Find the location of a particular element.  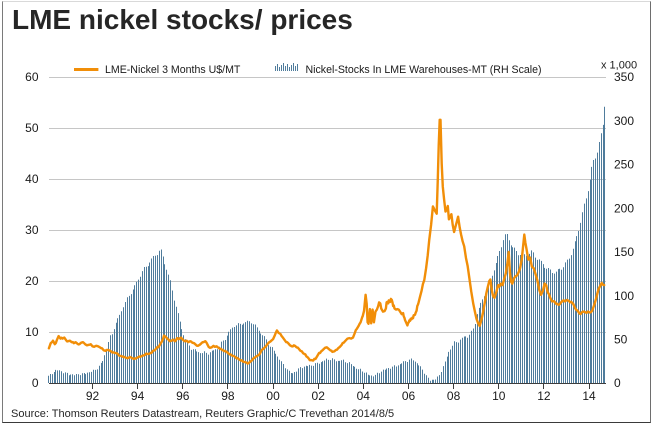

svg-text: 14 is located at coordinates (589, 396).